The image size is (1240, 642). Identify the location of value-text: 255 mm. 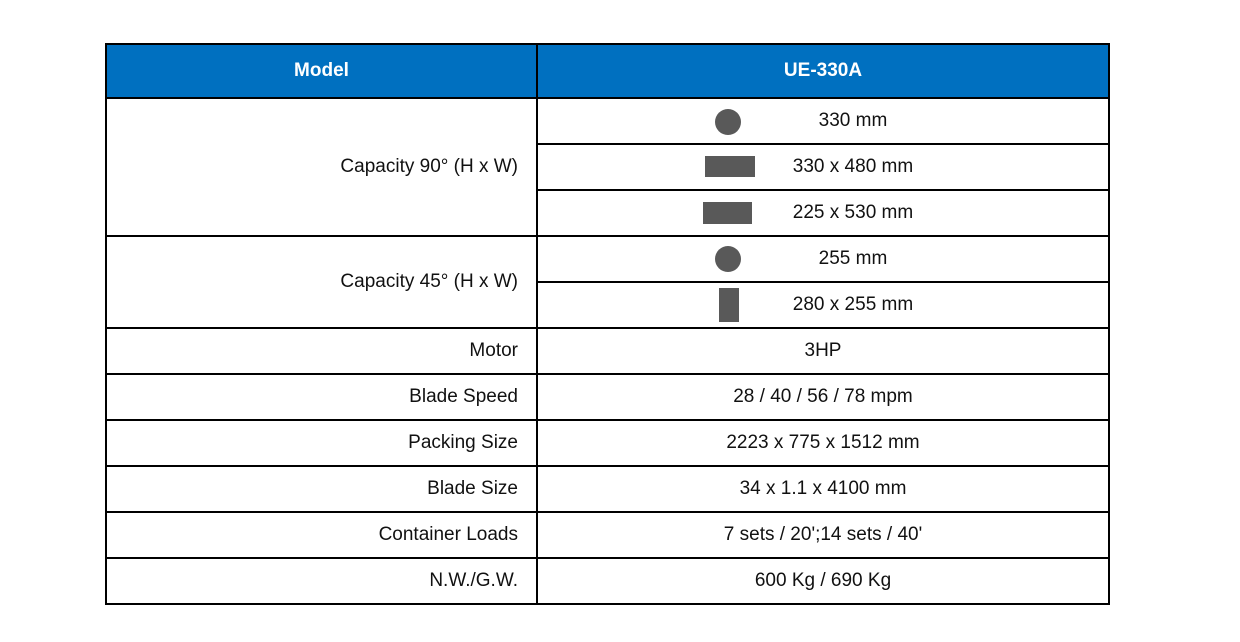
(853, 258).